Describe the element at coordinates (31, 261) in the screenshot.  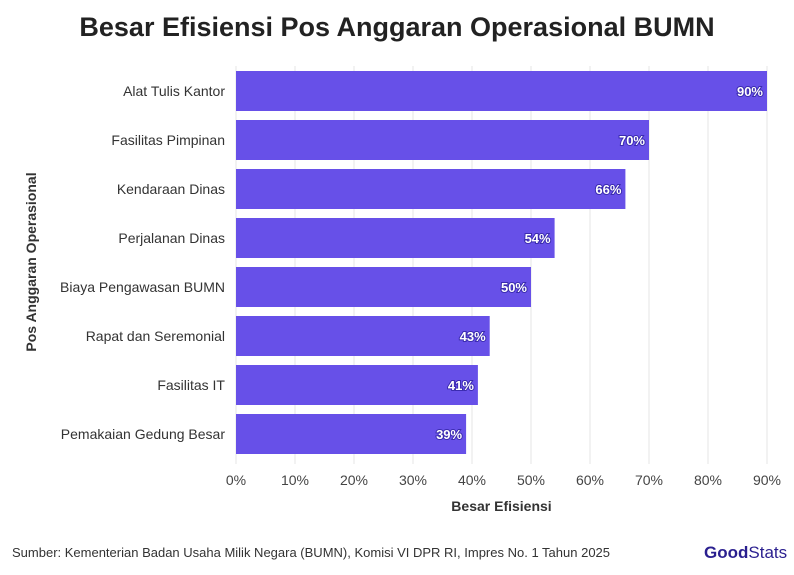
I see `y-axis-label: Pos Anggaran Operasional` at that location.